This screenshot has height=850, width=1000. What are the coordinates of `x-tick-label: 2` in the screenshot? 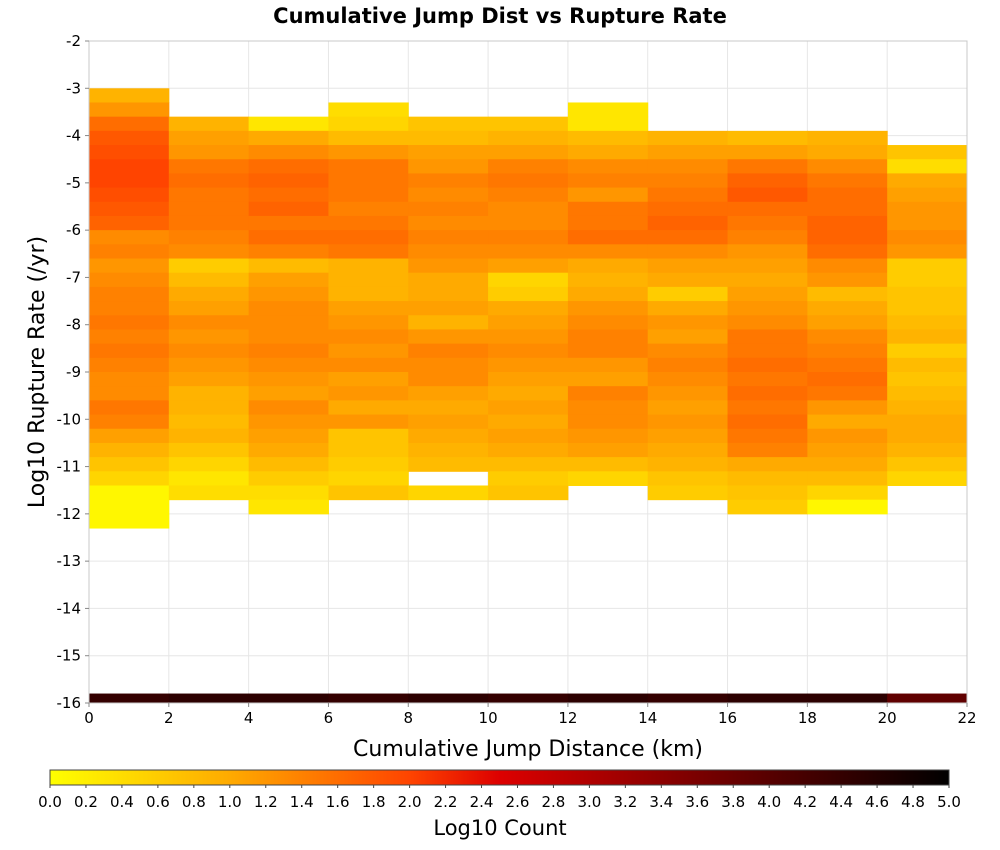 It's located at (169, 718).